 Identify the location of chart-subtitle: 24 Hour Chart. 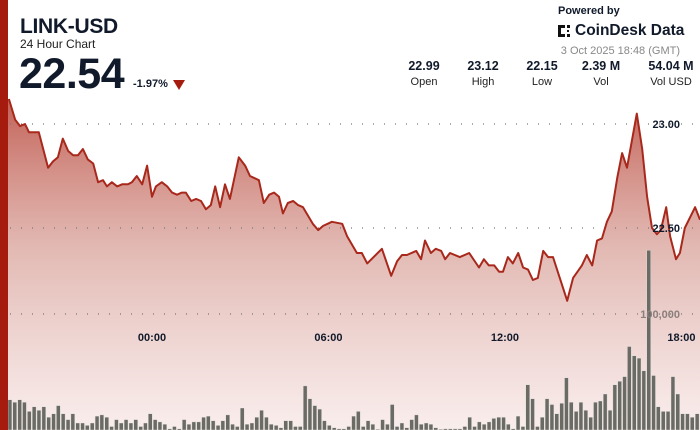
(58, 44).